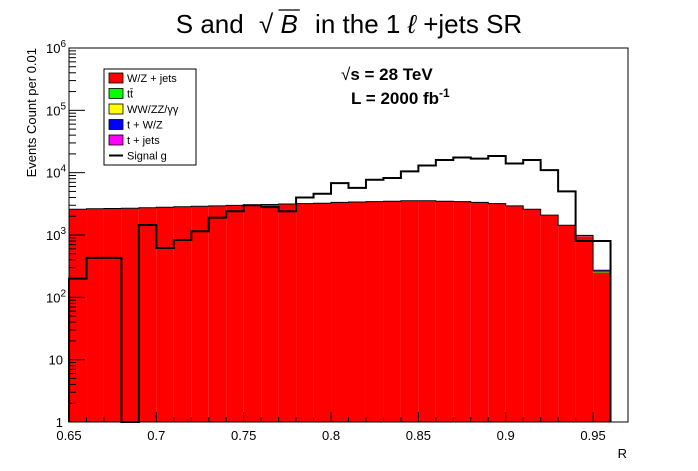 This screenshot has width=698, height=471. I want to click on title-right-prefix: in the 1, so click(357, 24).